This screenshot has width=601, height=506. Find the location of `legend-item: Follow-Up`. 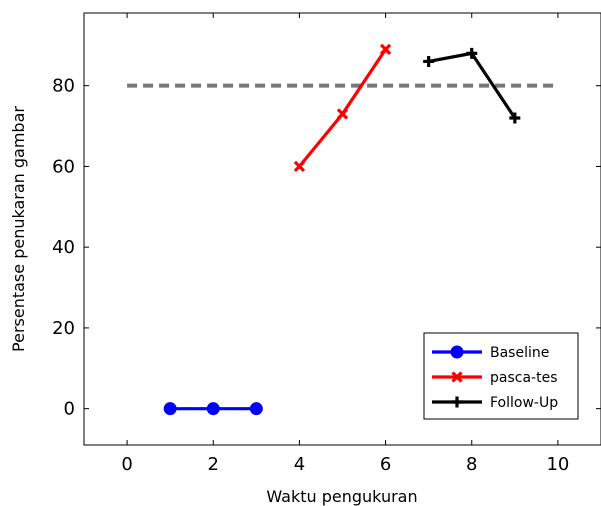

legend-item: Follow-Up is located at coordinates (495, 403).